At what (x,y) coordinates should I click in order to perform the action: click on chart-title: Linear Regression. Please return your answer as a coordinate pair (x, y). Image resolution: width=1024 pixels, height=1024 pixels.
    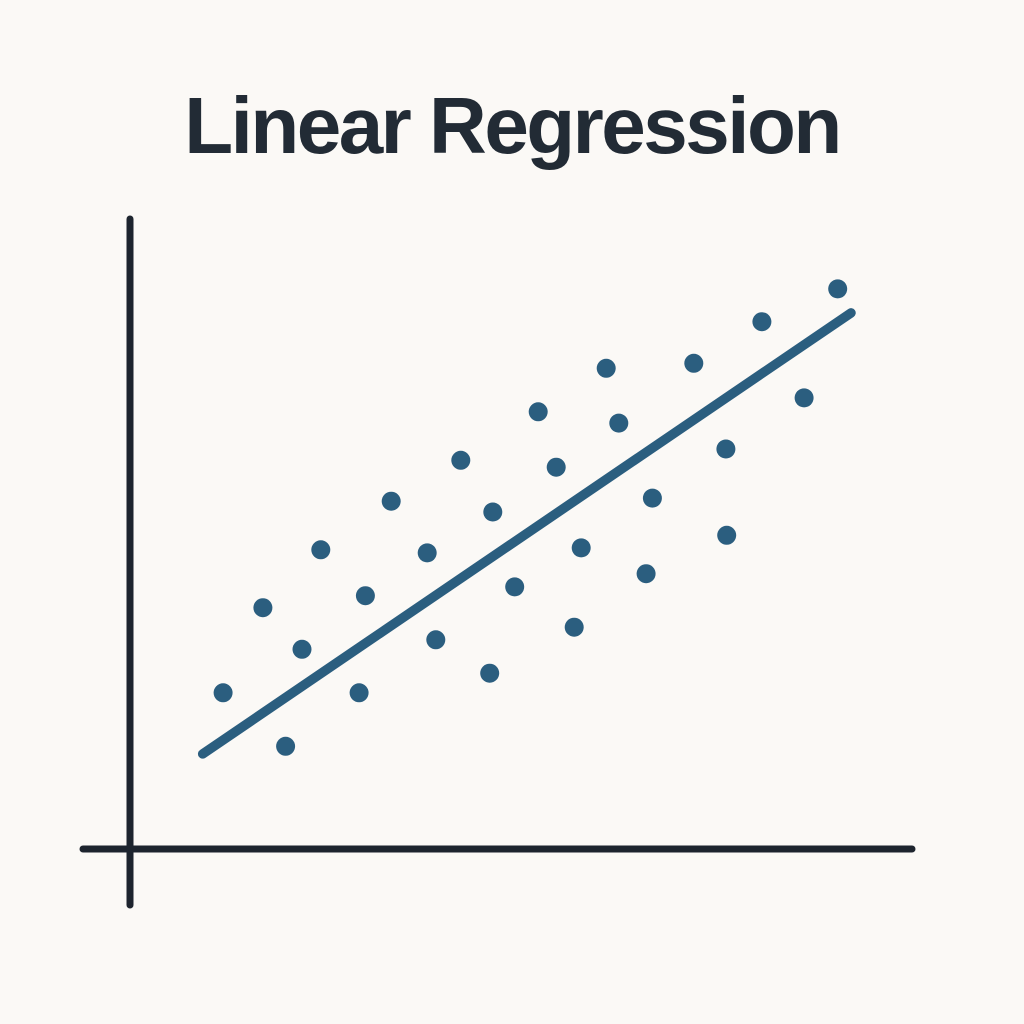
    Looking at the image, I should click on (513, 125).